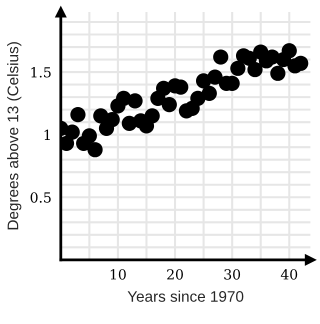 Image resolution: width=320 pixels, height=324 pixels. I want to click on x-tick-label: 40, so click(289, 274).